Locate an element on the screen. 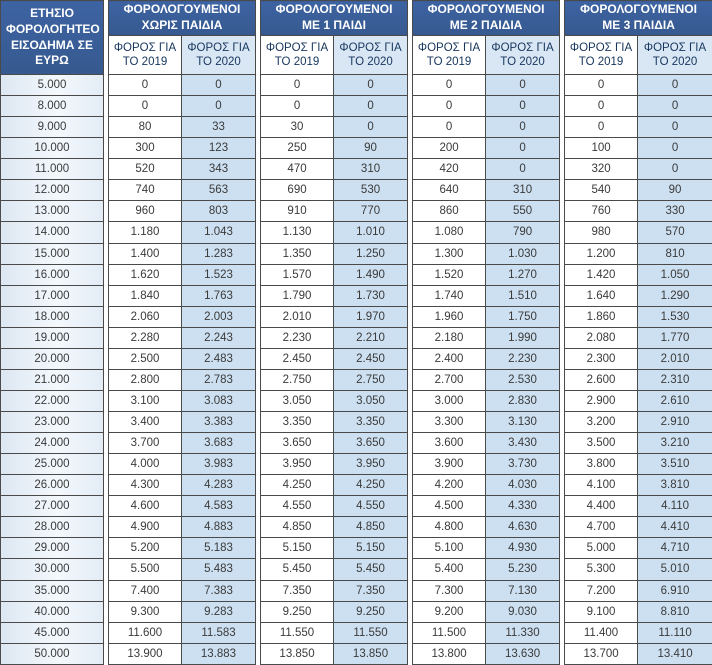  income-cell: 50.000 is located at coordinates (52, 653).